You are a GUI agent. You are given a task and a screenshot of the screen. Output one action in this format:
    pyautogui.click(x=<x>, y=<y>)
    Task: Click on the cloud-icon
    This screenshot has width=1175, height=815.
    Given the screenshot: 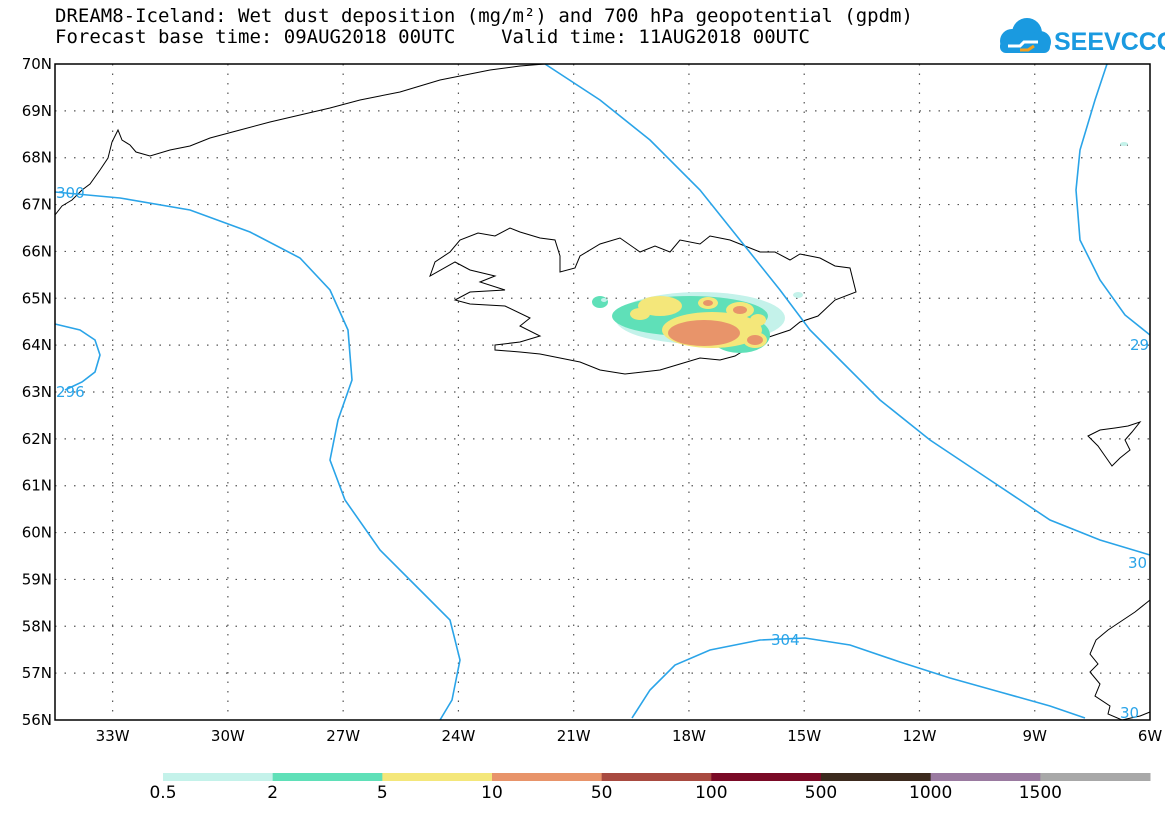 What is the action you would take?
    pyautogui.click(x=1025, y=35)
    